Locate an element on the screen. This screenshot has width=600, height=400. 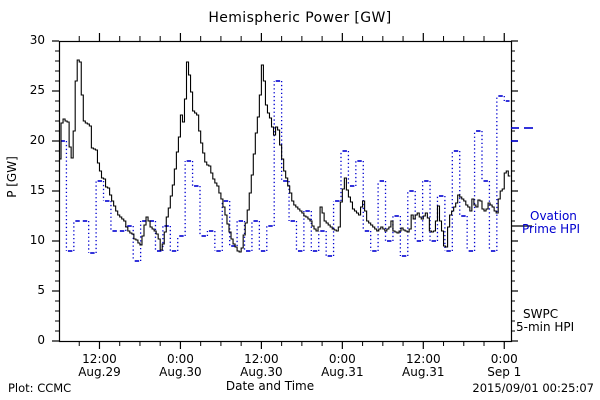
x-tick-label: 0:00 Aug.31 is located at coordinates (342, 366).